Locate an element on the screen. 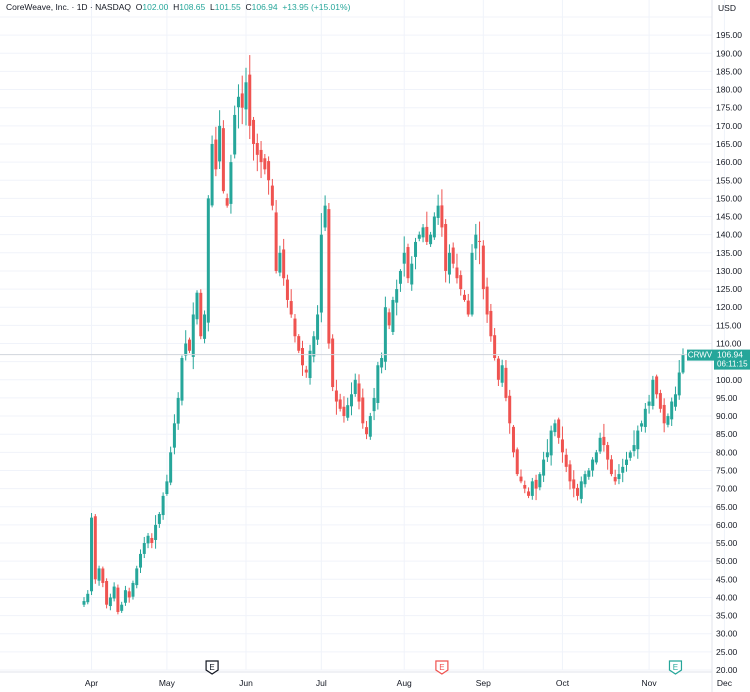 This screenshot has height=692, width=750. y-tick-label: 185.00 is located at coordinates (729, 71).